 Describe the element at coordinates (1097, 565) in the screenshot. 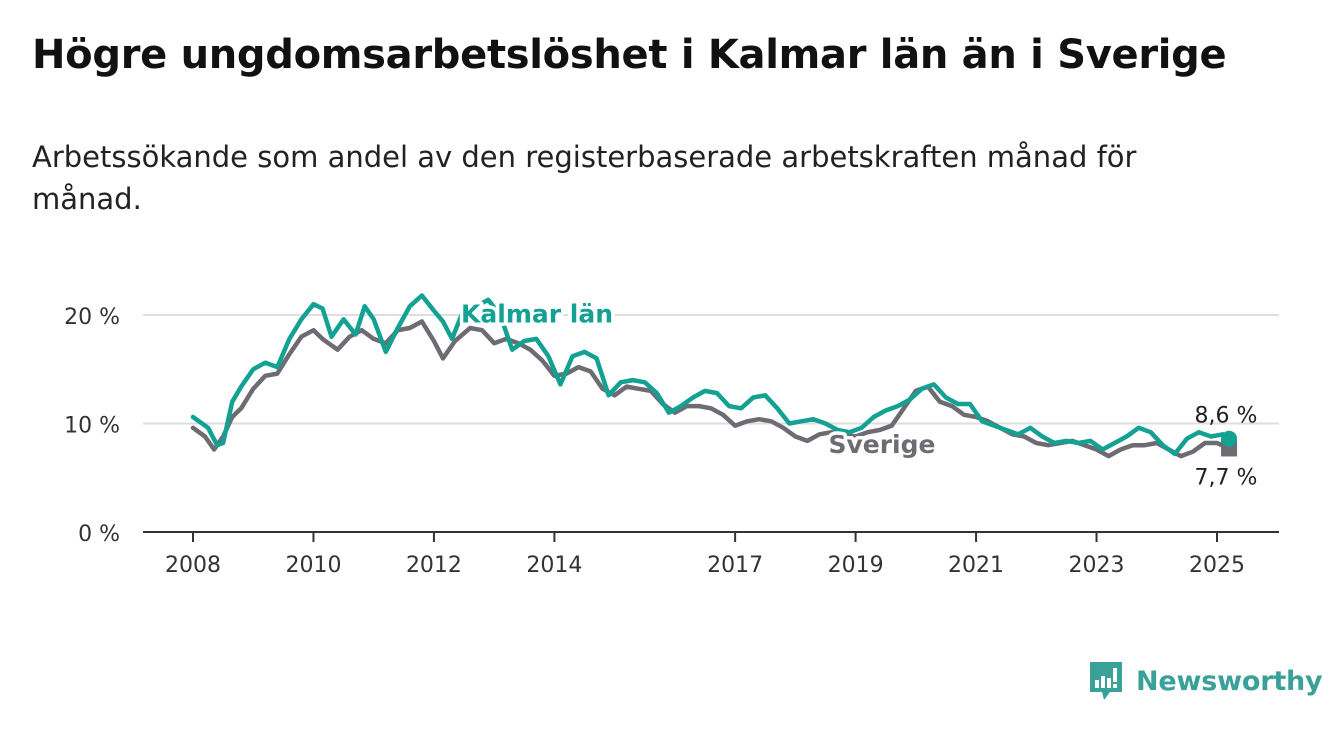

I see `x-tick-label: 2023` at that location.